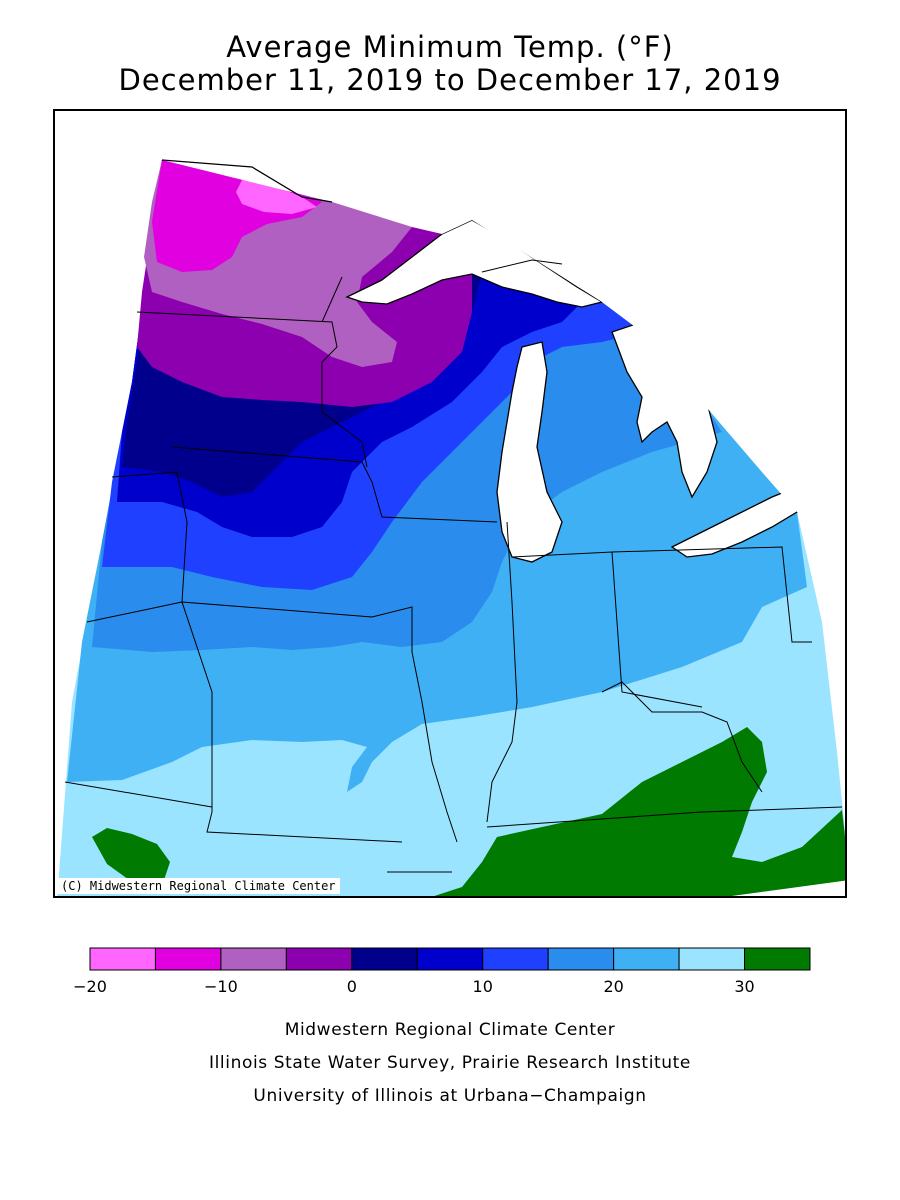 The height and width of the screenshot is (1200, 900). Describe the element at coordinates (276, 197) in the screenshot. I see `band-neg20-neg15` at that location.